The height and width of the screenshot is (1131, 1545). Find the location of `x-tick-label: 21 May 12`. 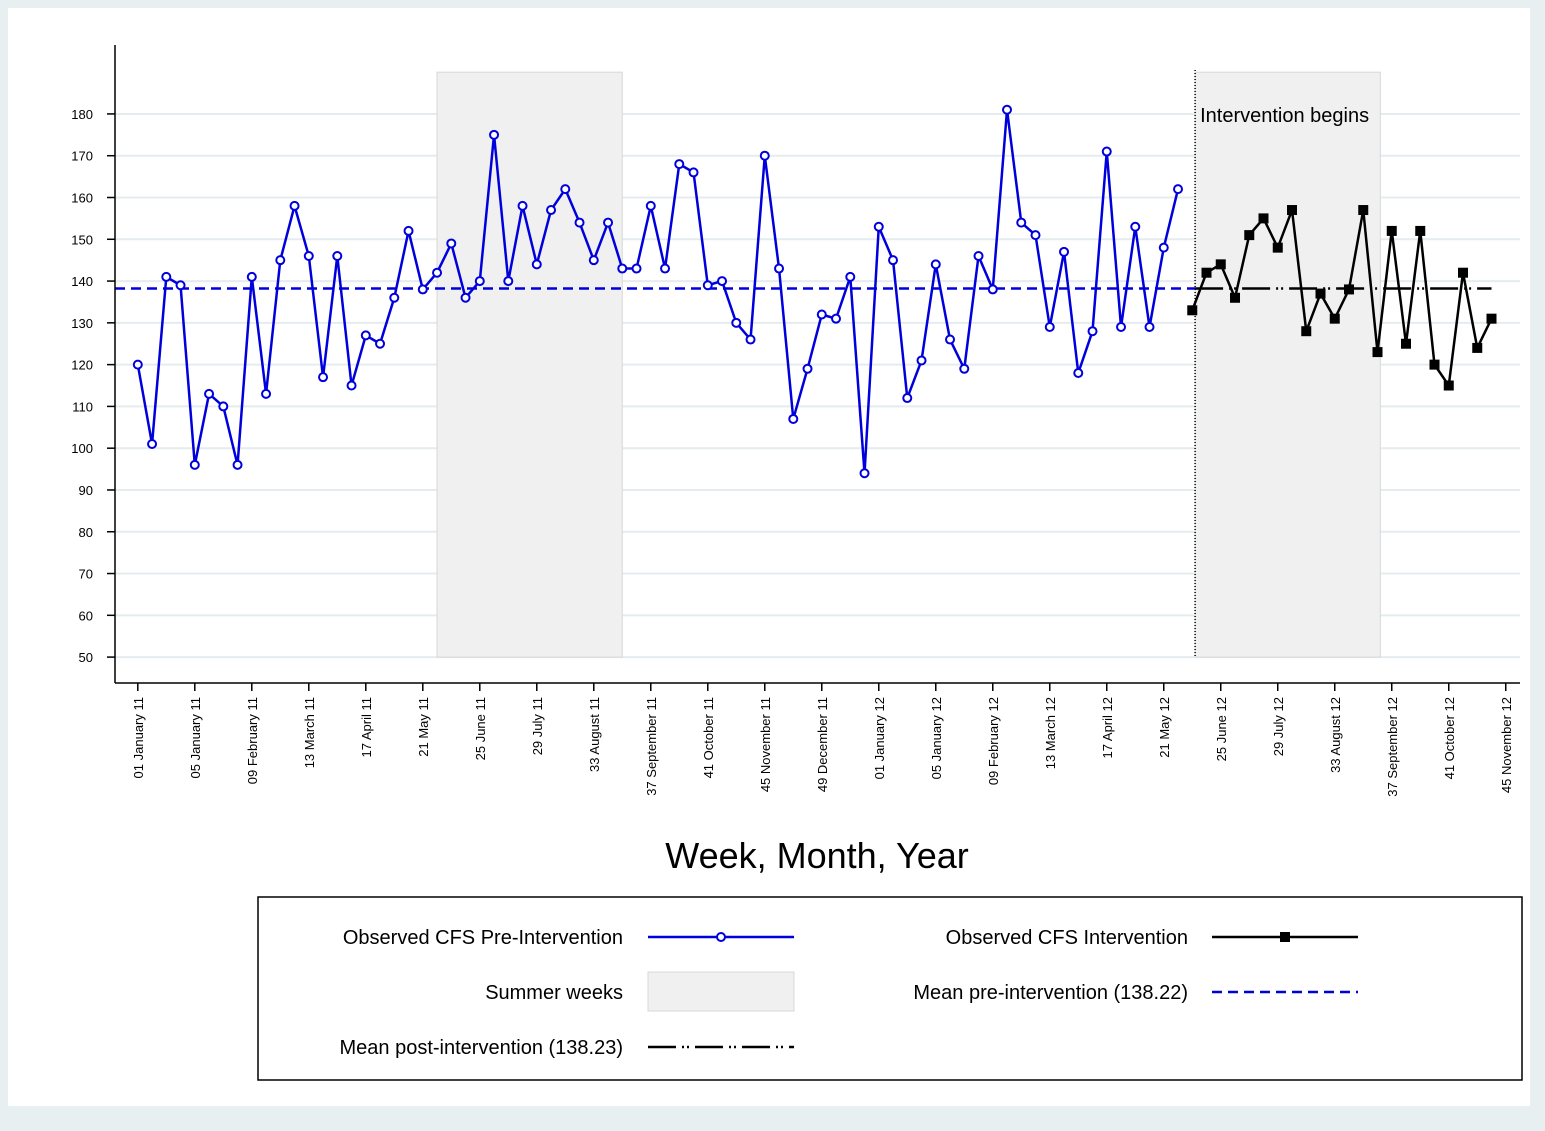

x-tick-label: 21 May 12 is located at coordinates (1164, 727).